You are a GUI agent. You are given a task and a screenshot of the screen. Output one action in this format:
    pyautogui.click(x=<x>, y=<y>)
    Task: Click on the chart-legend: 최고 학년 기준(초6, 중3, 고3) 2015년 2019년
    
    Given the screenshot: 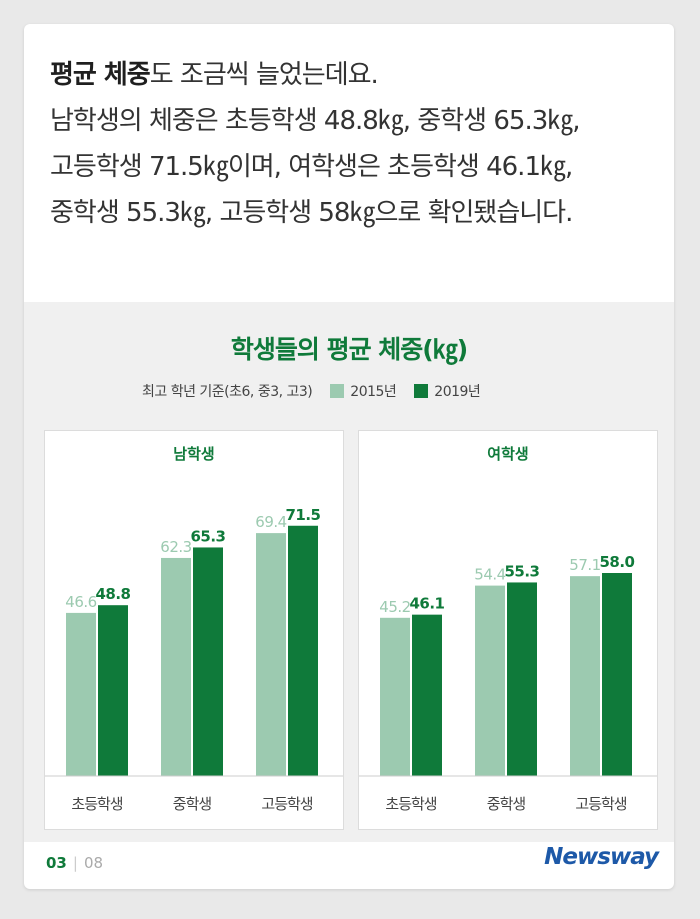 What is the action you would take?
    pyautogui.click(x=311, y=391)
    